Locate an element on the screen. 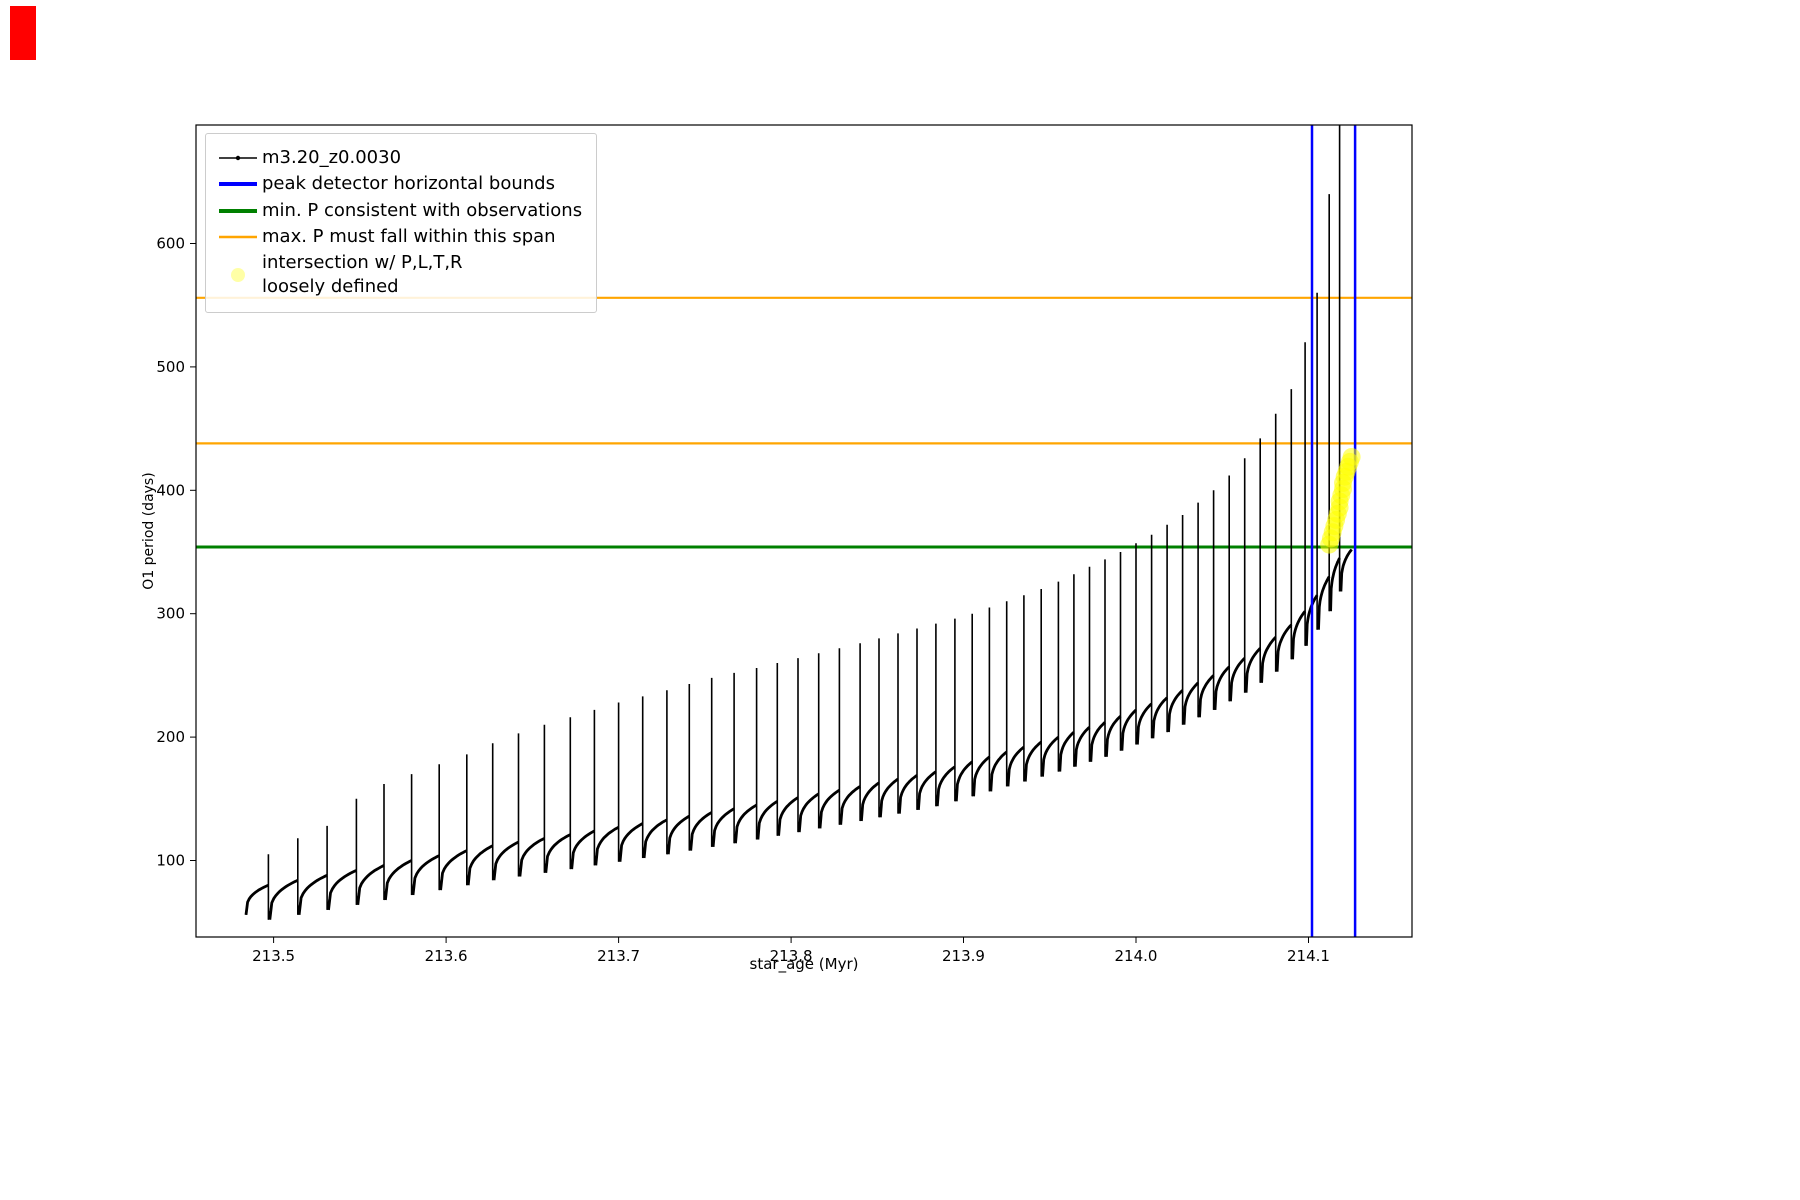 The image size is (1800, 1200). x-tick-label: 213.8 is located at coordinates (791, 956).